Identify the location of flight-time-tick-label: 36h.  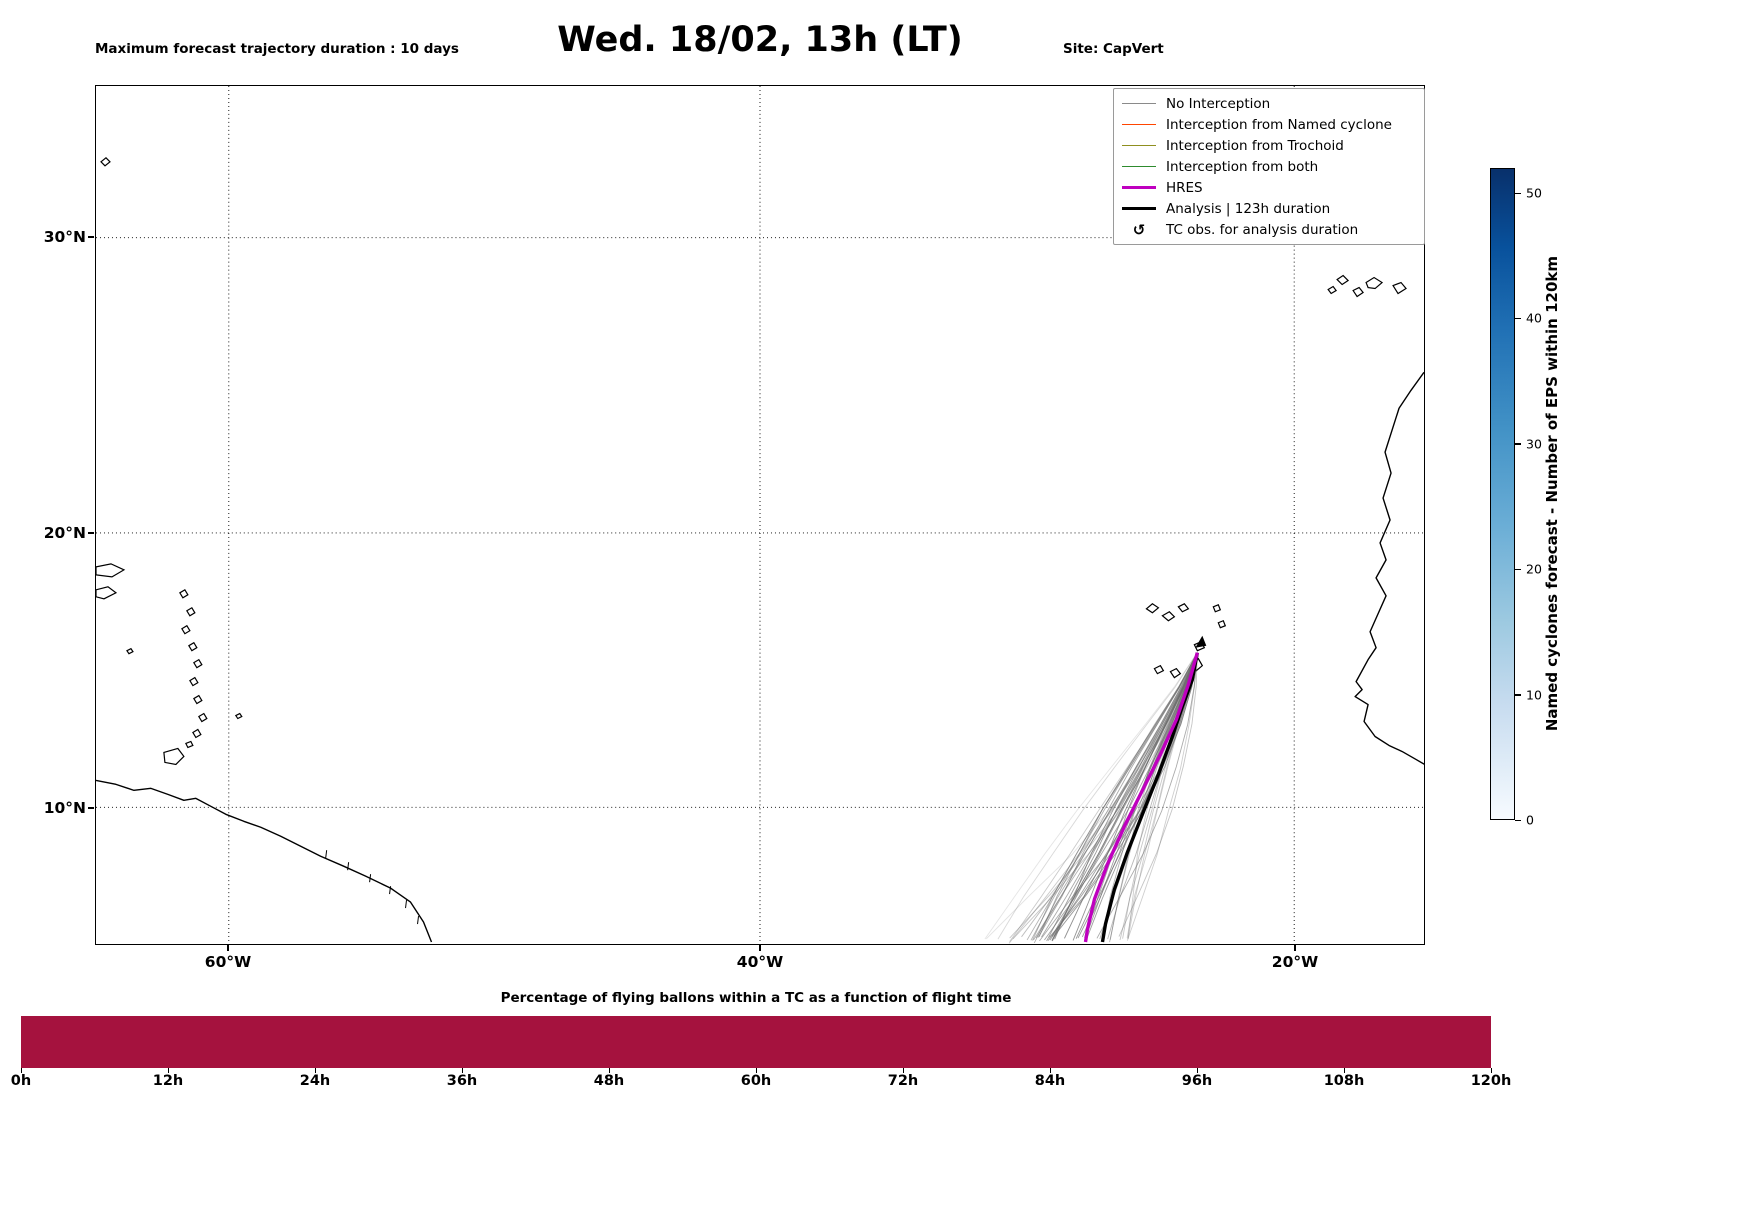
(462, 1081).